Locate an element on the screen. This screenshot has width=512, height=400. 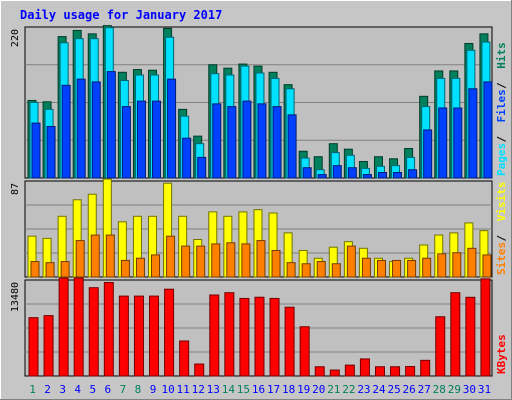
legend-item: KBytes is located at coordinates (501, 354).